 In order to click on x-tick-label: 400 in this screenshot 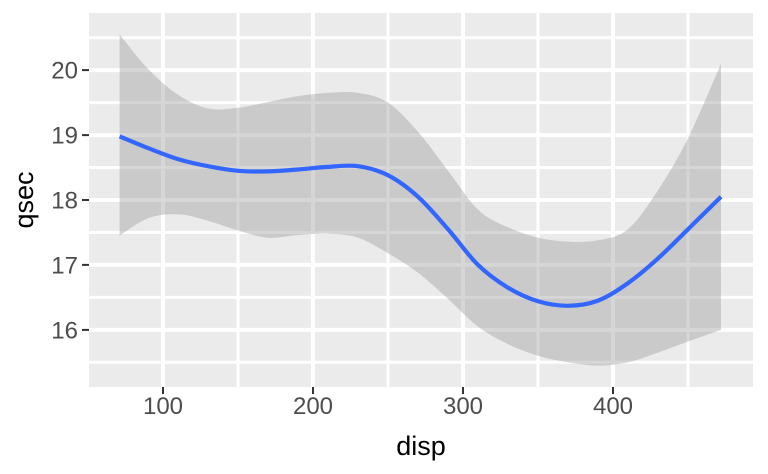, I will do `click(613, 406)`.